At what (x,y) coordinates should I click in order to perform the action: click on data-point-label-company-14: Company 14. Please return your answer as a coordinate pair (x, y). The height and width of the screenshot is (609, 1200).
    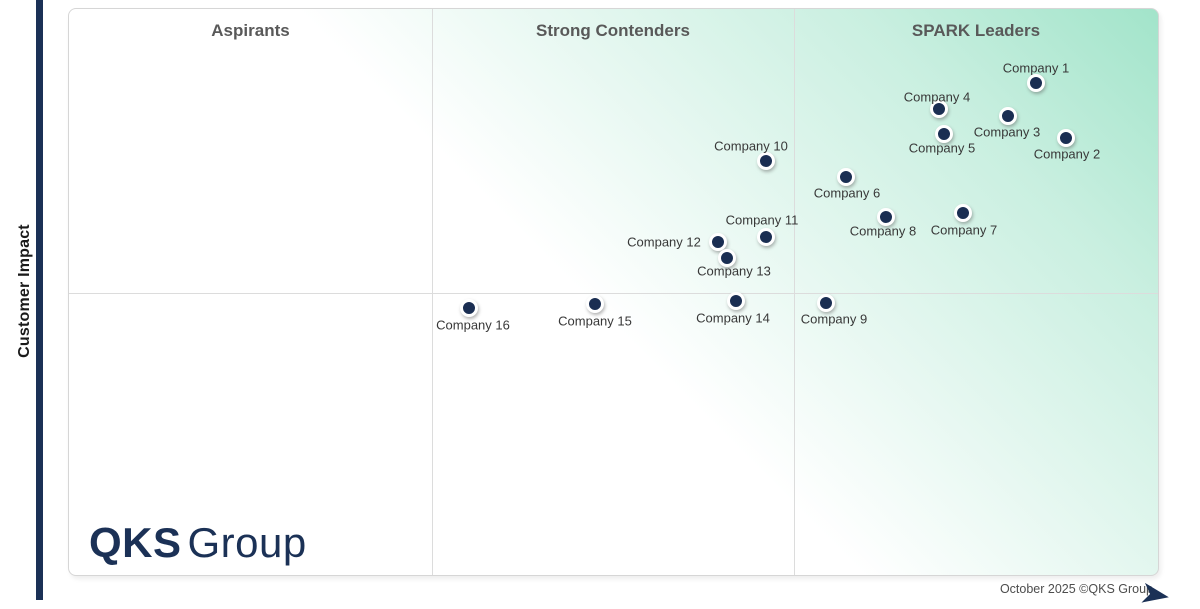
    Looking at the image, I should click on (733, 318).